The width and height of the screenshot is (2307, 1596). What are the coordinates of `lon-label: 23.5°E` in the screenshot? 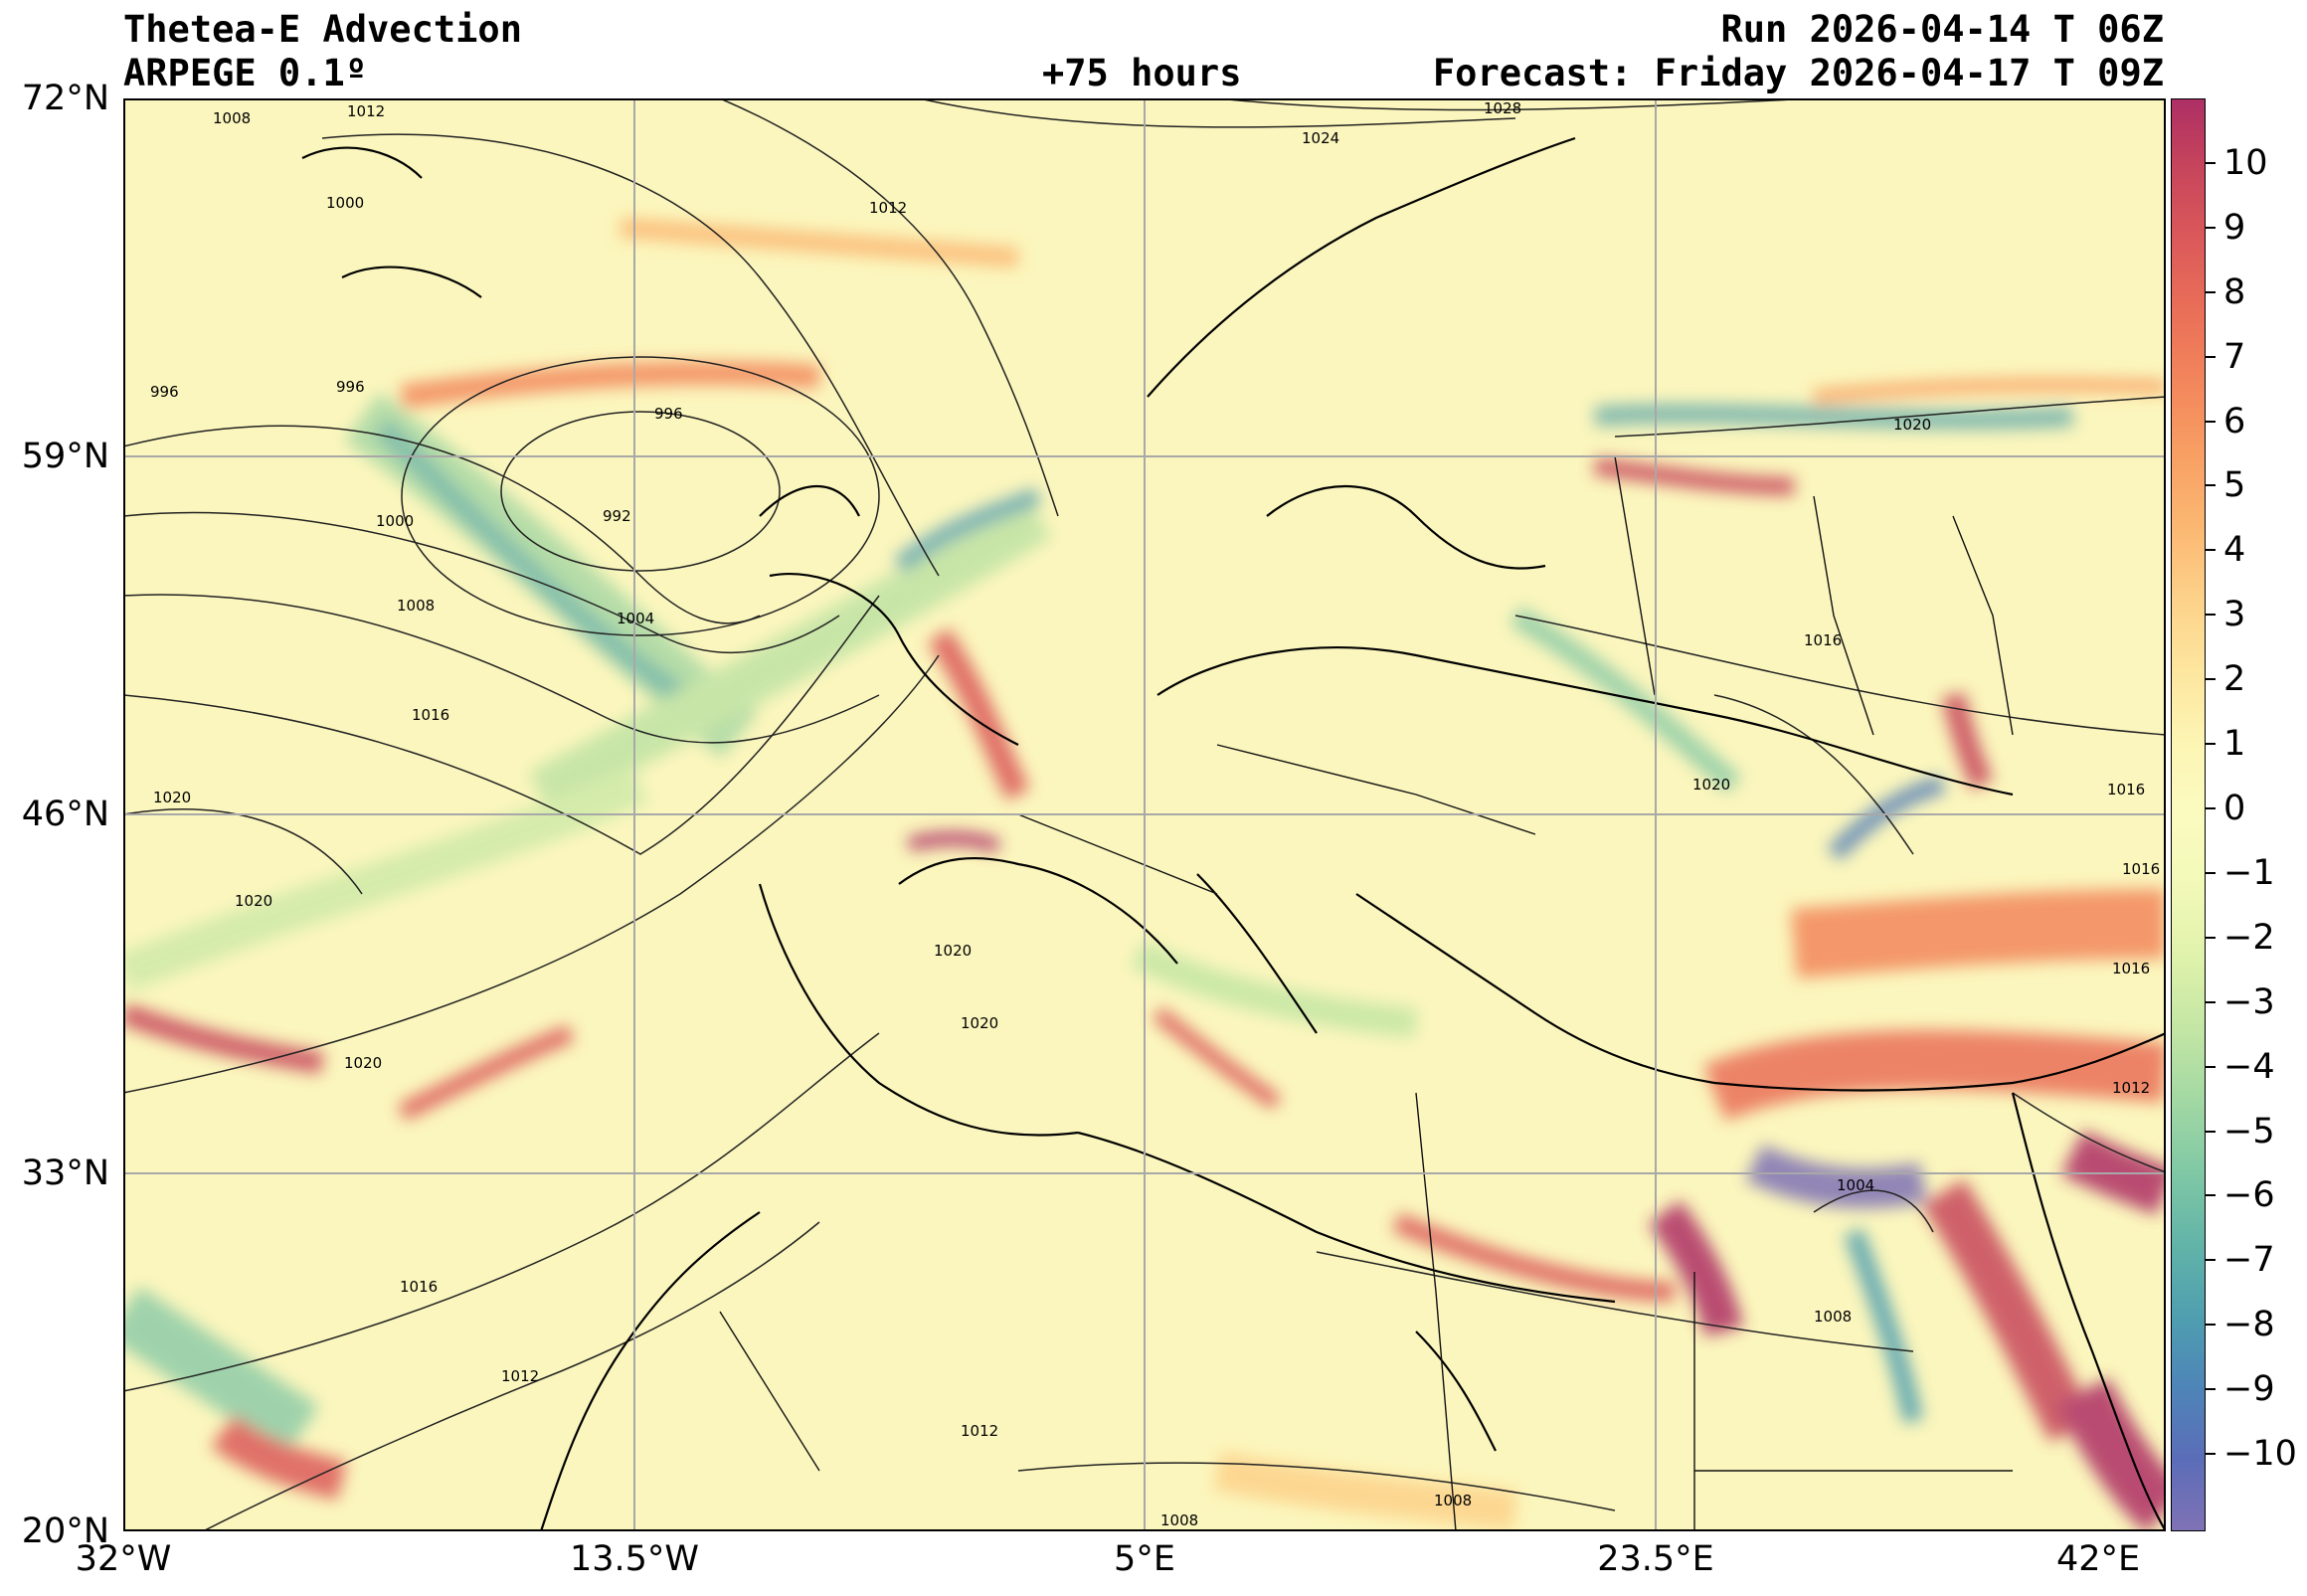 It's located at (1655, 1559).